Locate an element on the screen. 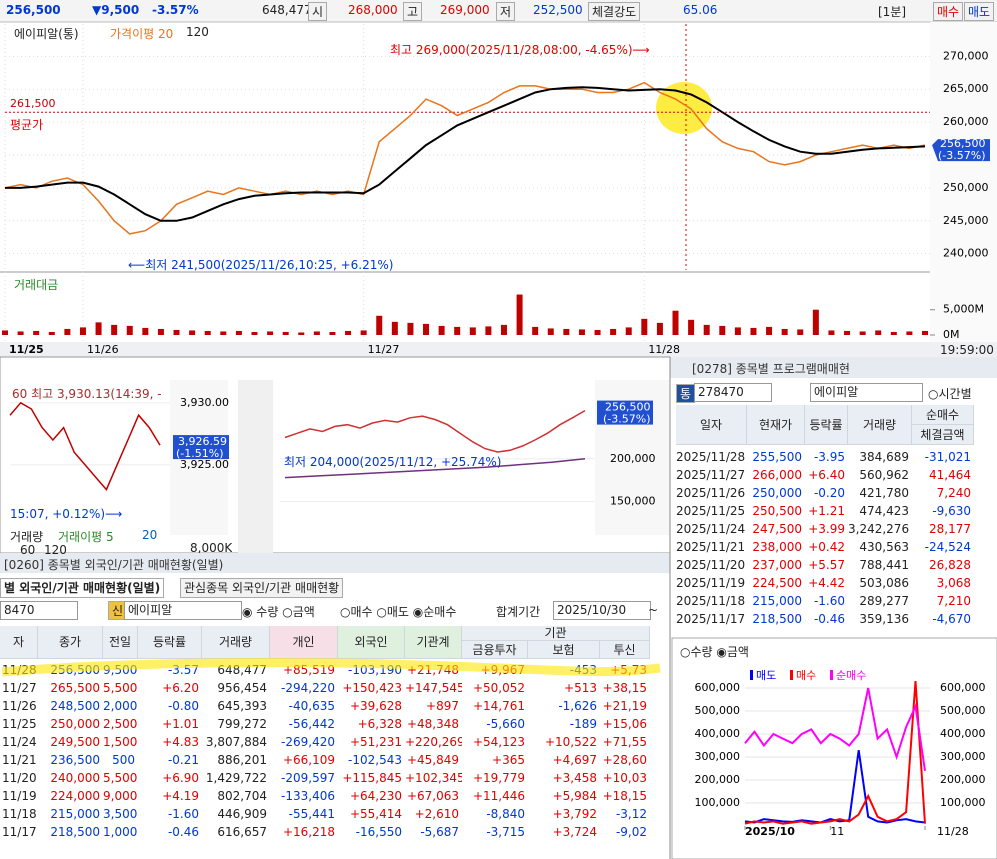 This screenshot has width=997, height=859. table-cell: 218,500 is located at coordinates (75, 832).